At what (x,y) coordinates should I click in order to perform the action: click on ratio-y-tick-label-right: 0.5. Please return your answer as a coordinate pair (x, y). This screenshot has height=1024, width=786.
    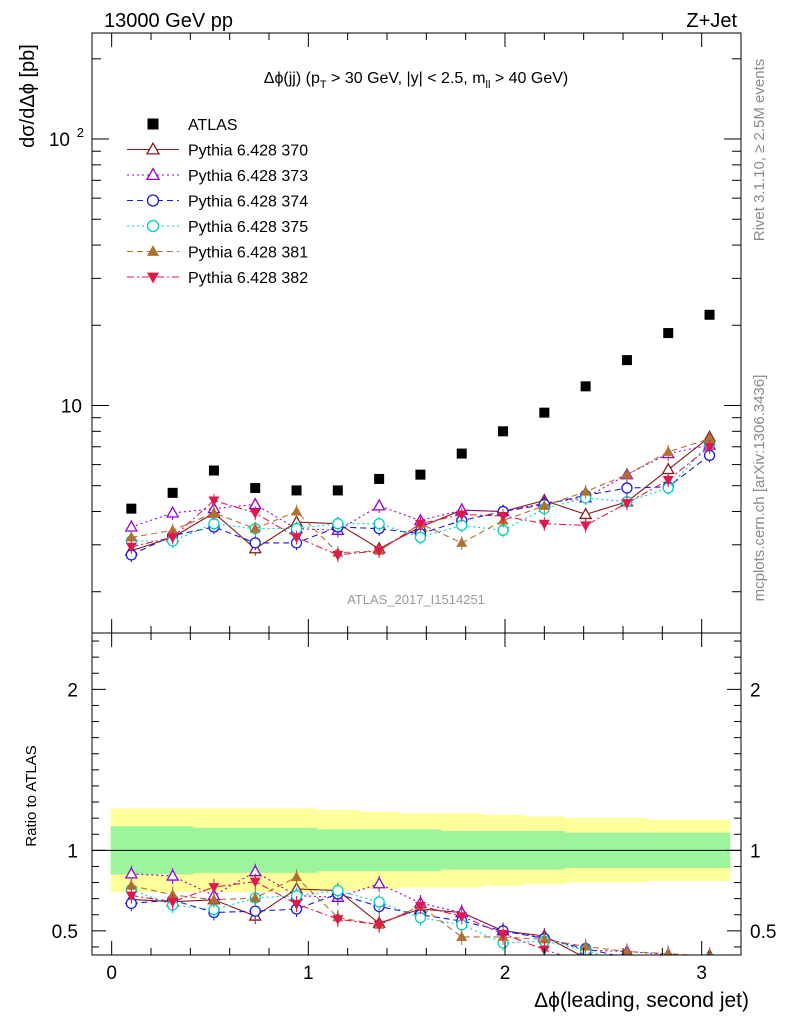
    Looking at the image, I should click on (763, 932).